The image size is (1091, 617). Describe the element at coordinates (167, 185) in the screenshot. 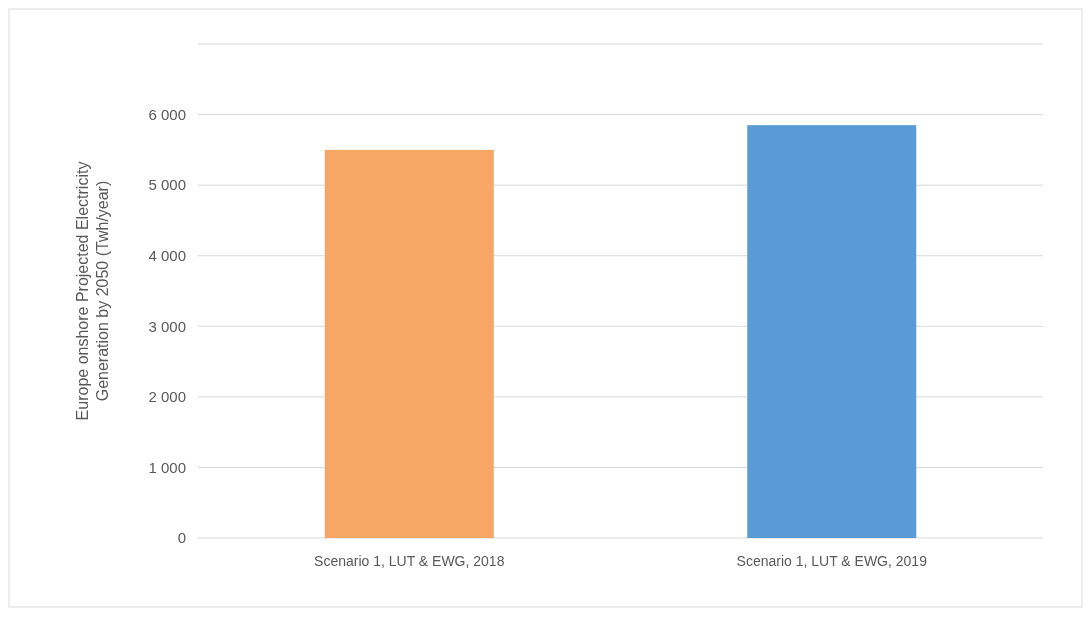

I see `y-tick-label: 5 000` at that location.